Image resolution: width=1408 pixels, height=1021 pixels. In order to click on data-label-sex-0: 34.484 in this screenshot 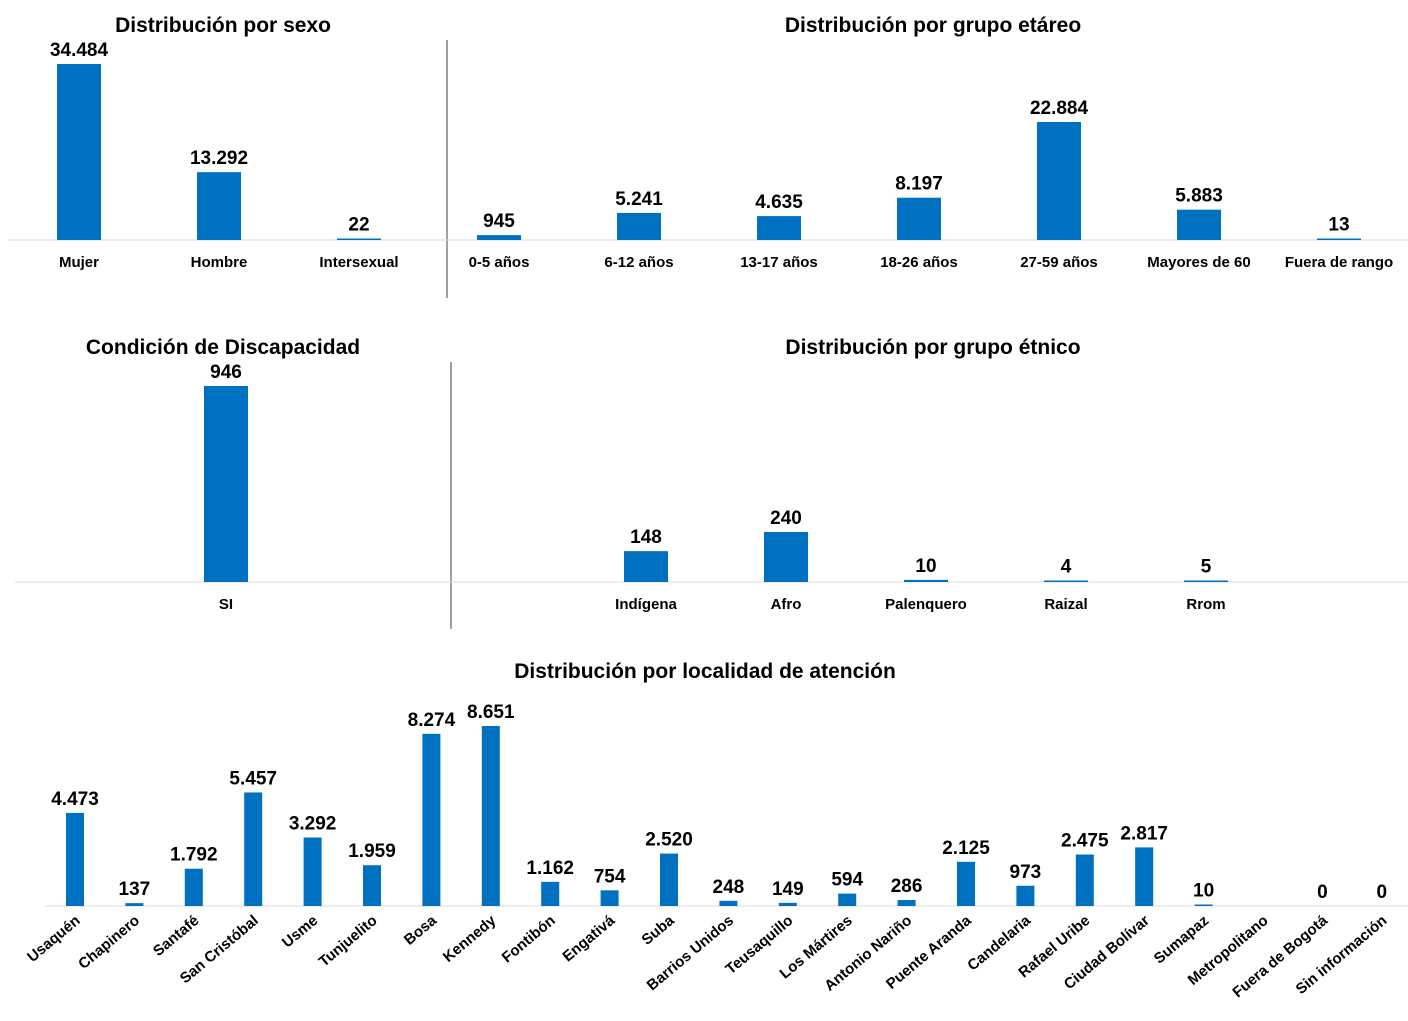, I will do `click(79, 50)`.